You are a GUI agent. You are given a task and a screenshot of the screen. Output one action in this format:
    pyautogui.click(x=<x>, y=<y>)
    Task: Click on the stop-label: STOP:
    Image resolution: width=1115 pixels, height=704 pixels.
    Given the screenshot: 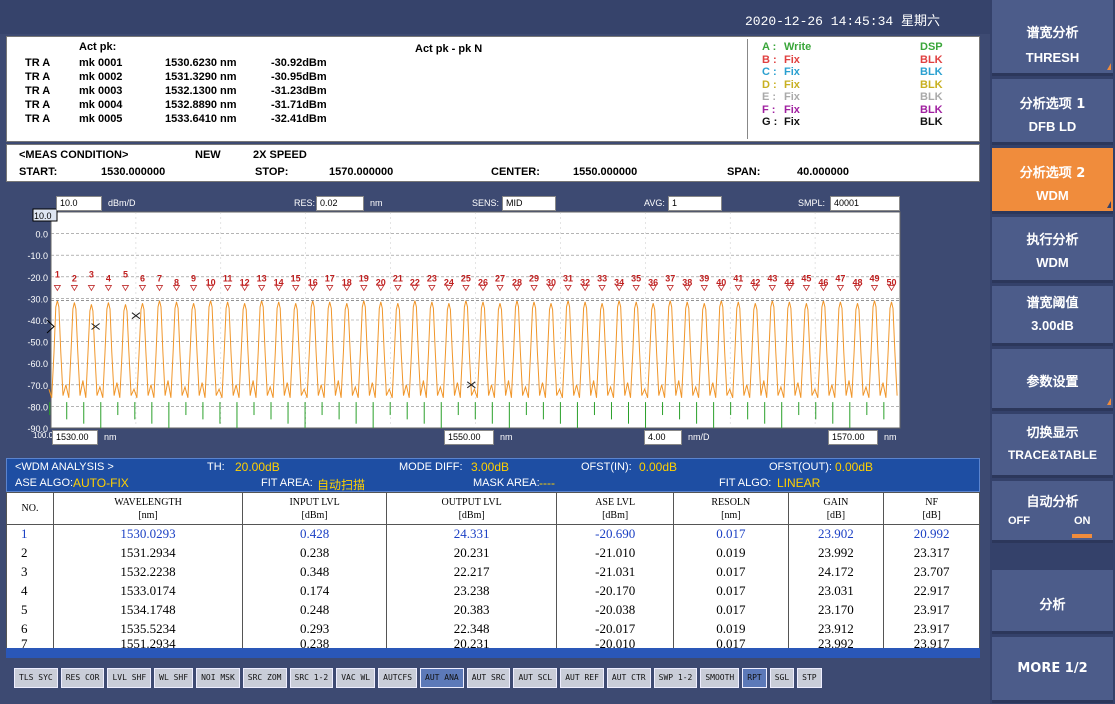 What is the action you would take?
    pyautogui.click(x=272, y=172)
    